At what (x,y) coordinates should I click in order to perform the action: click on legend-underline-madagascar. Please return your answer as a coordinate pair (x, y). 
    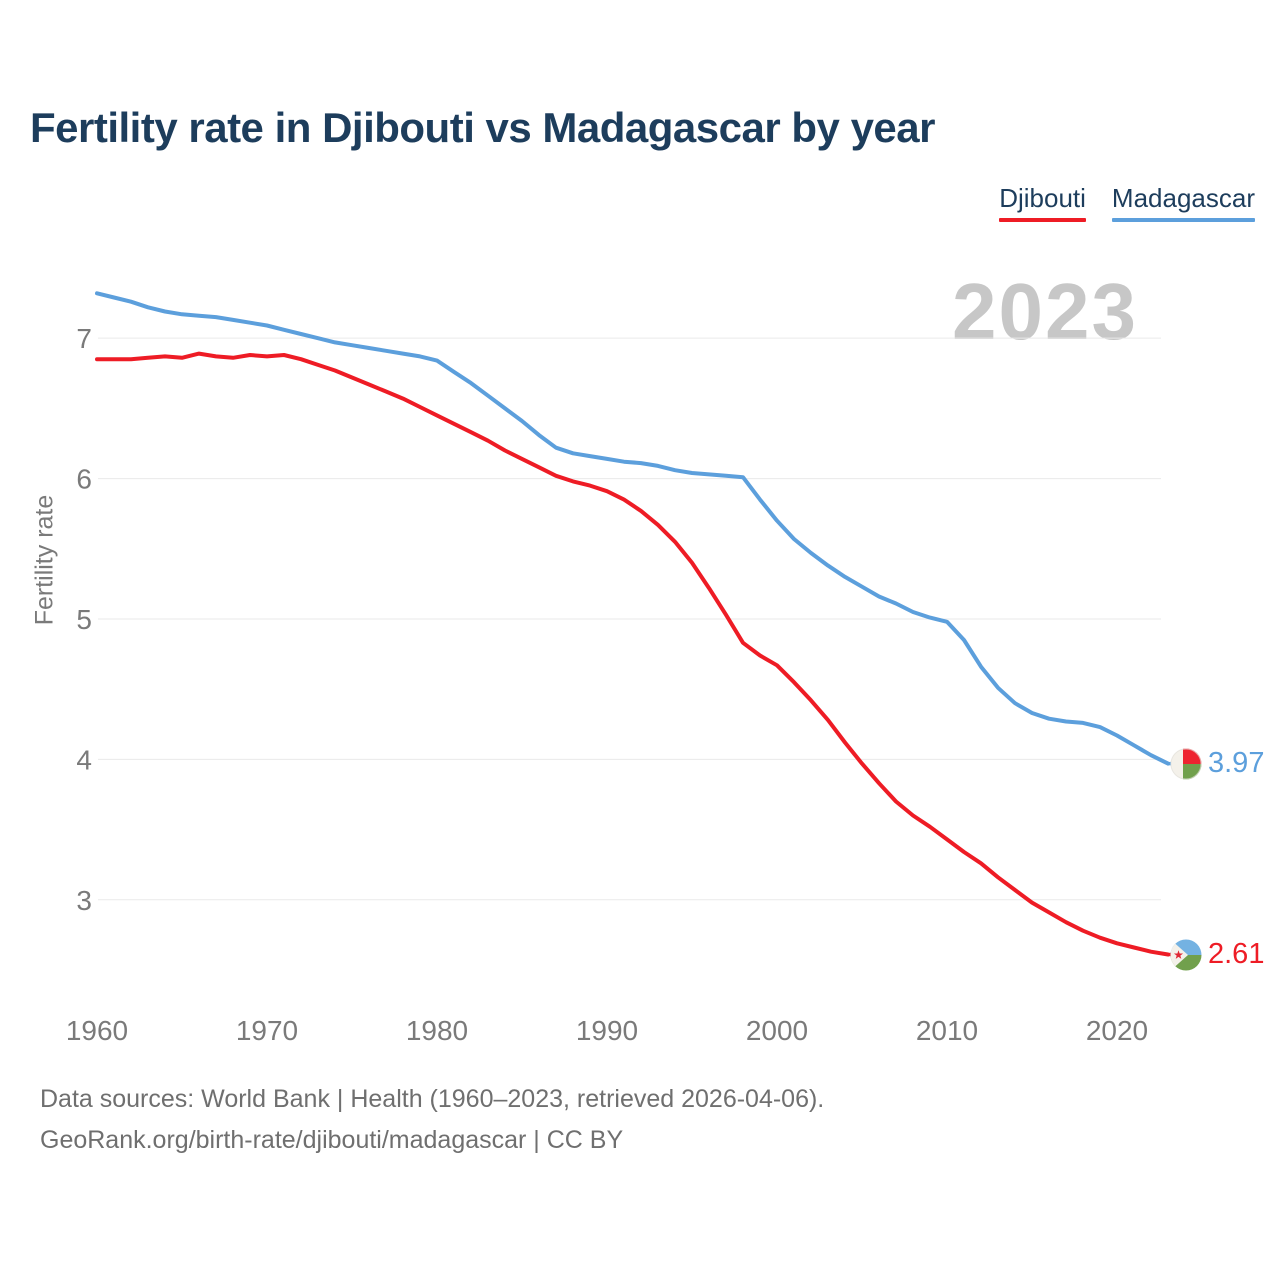
    Looking at the image, I should click on (1183, 220).